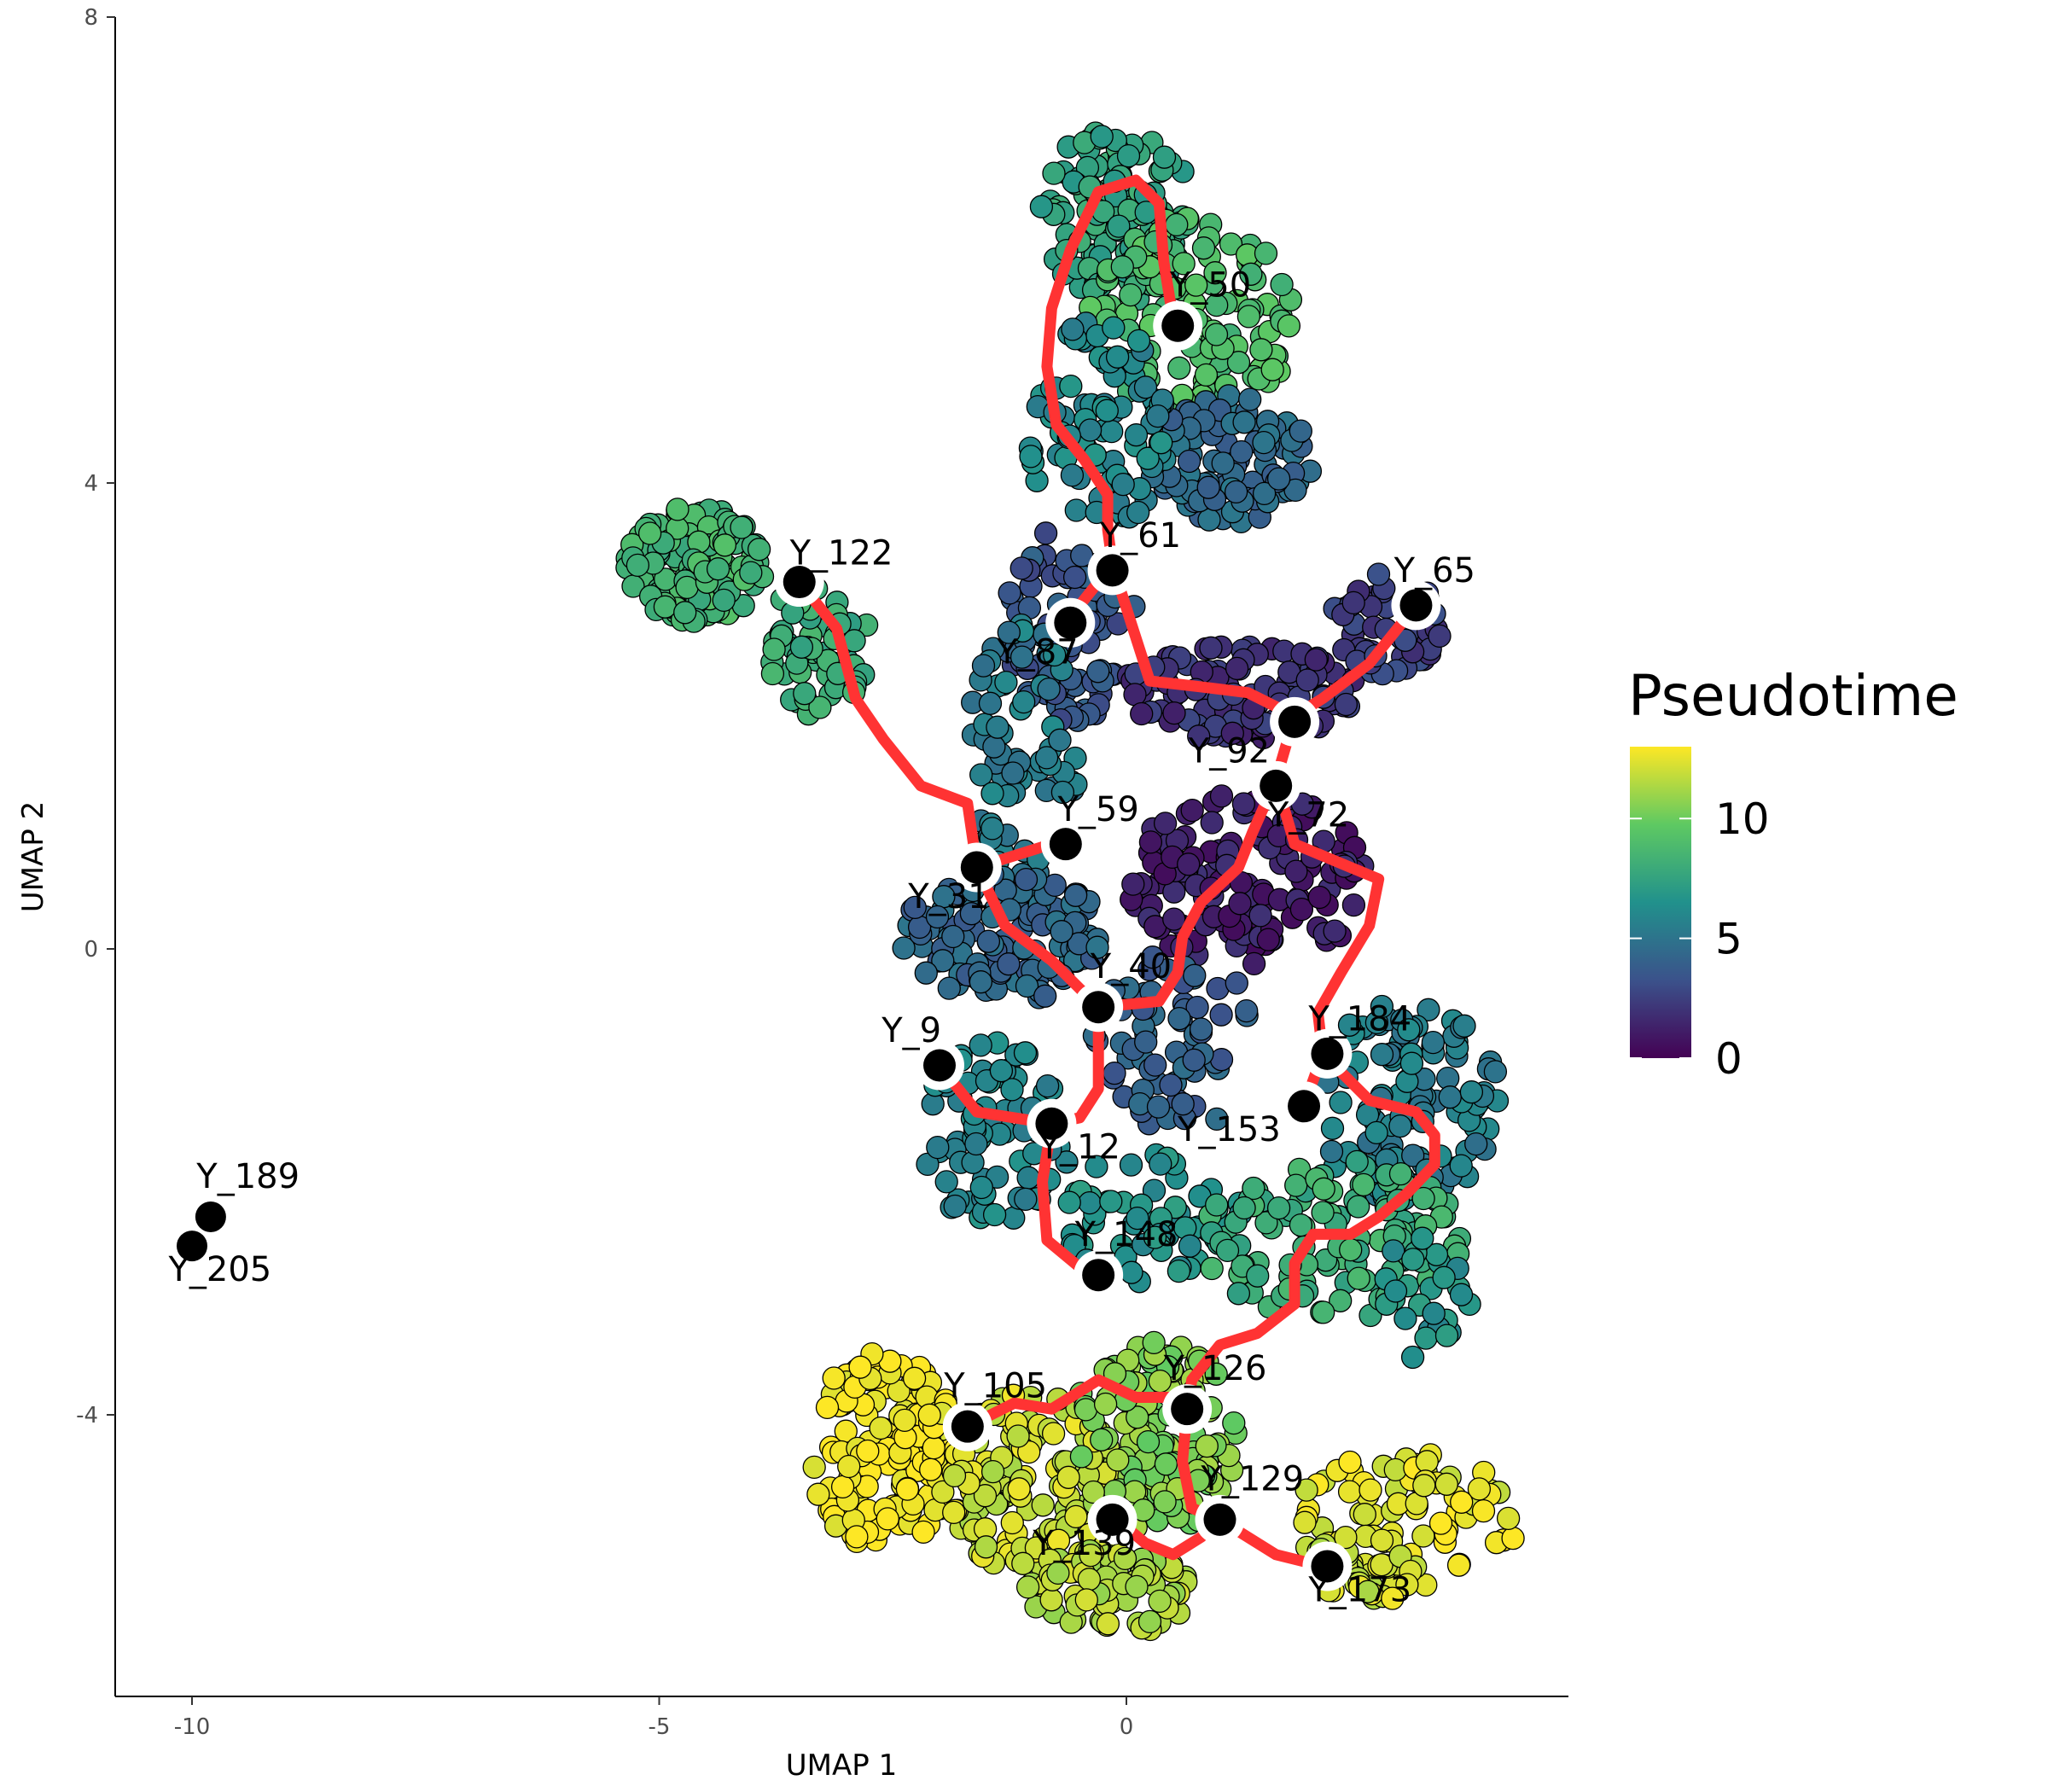 This screenshot has height=1792, width=2048. I want to click on node-label: Y_139, so click(1084, 1543).